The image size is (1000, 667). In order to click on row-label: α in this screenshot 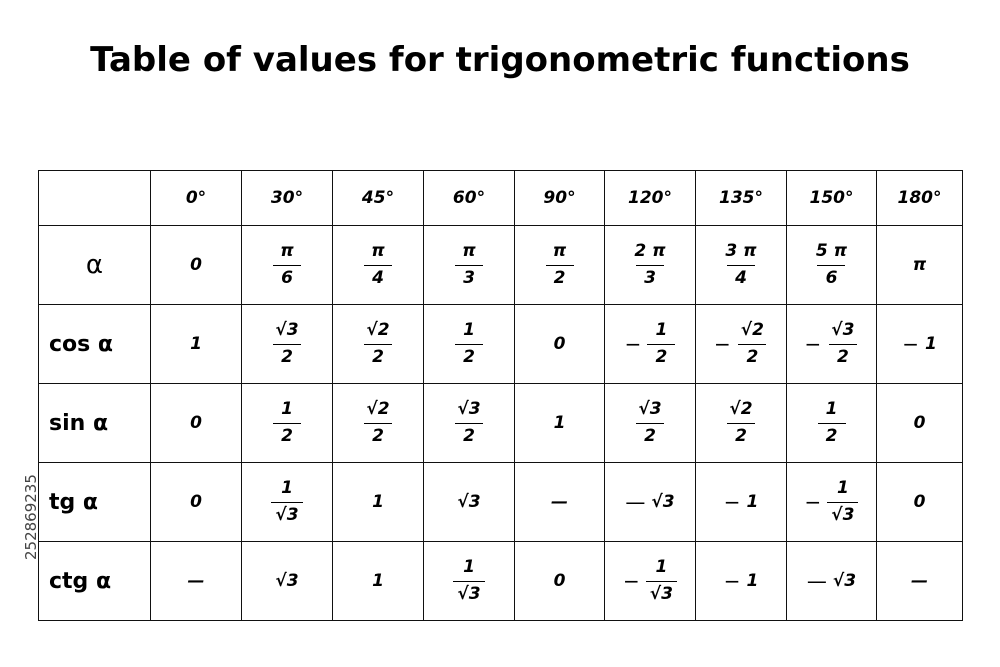, I will do `click(94, 265)`.